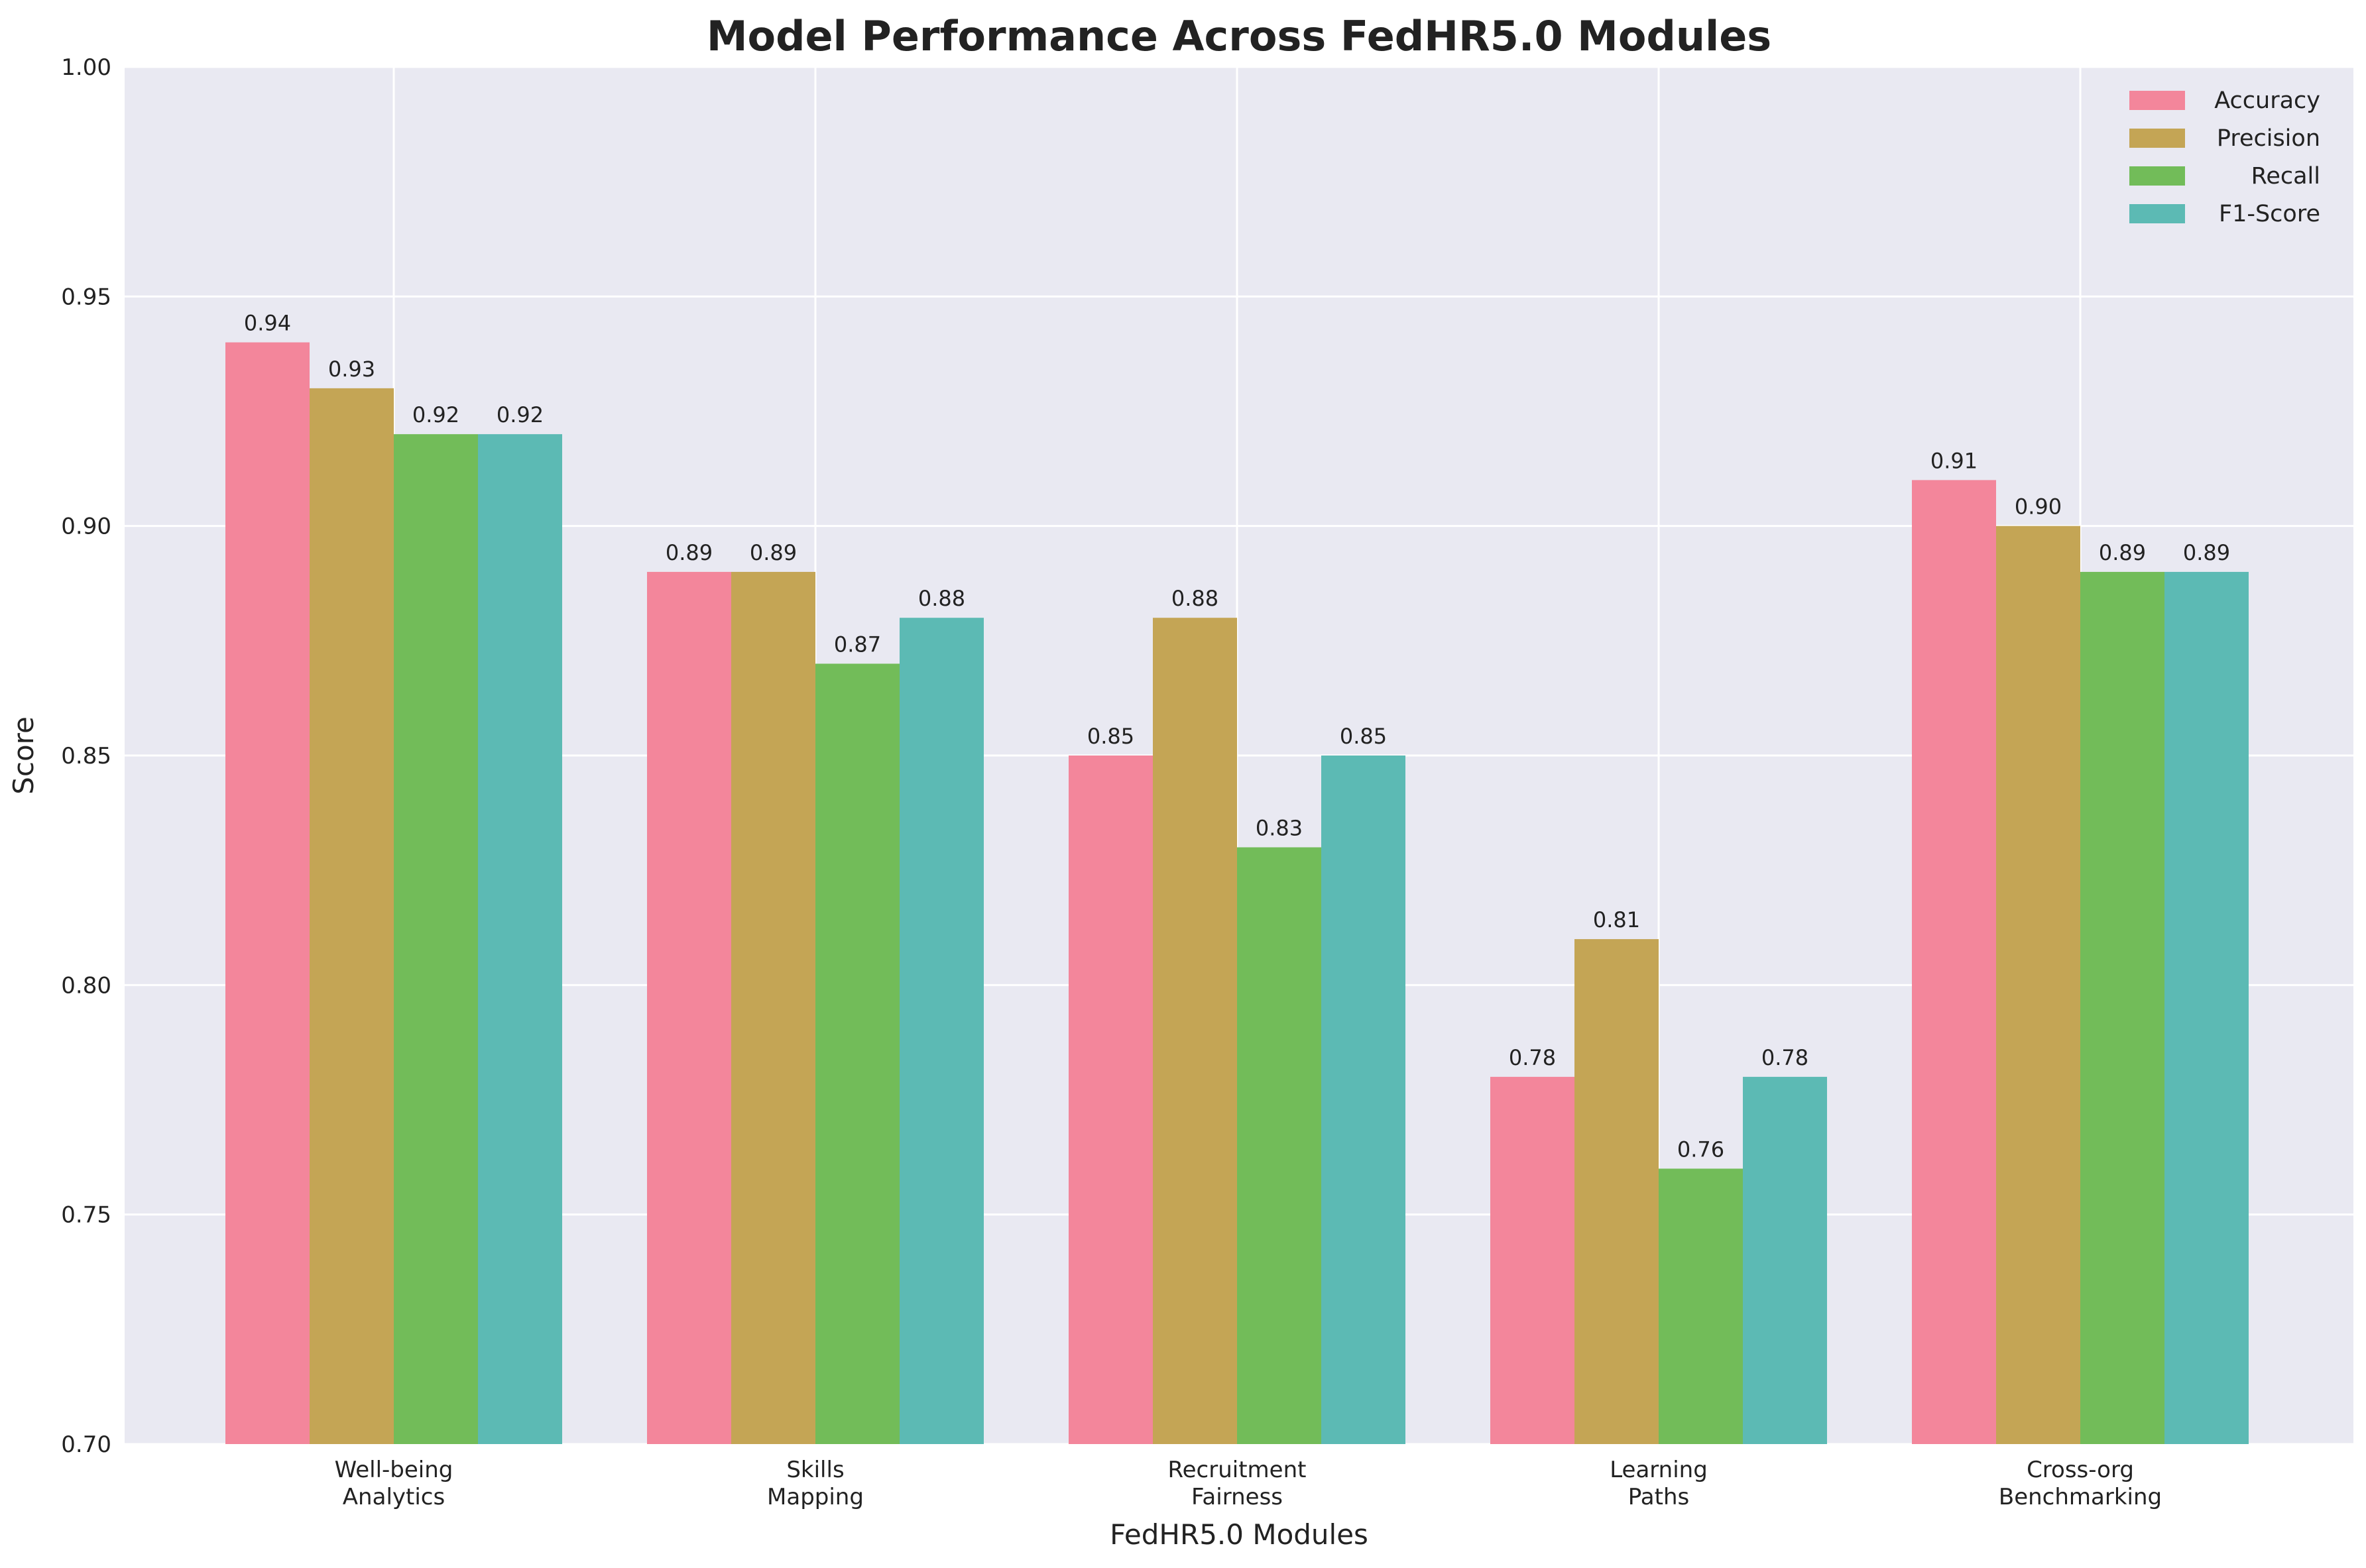 This screenshot has height=1568, width=2366. Describe the element at coordinates (1701, 1150) in the screenshot. I see `bar-value-label: 0.76` at that location.